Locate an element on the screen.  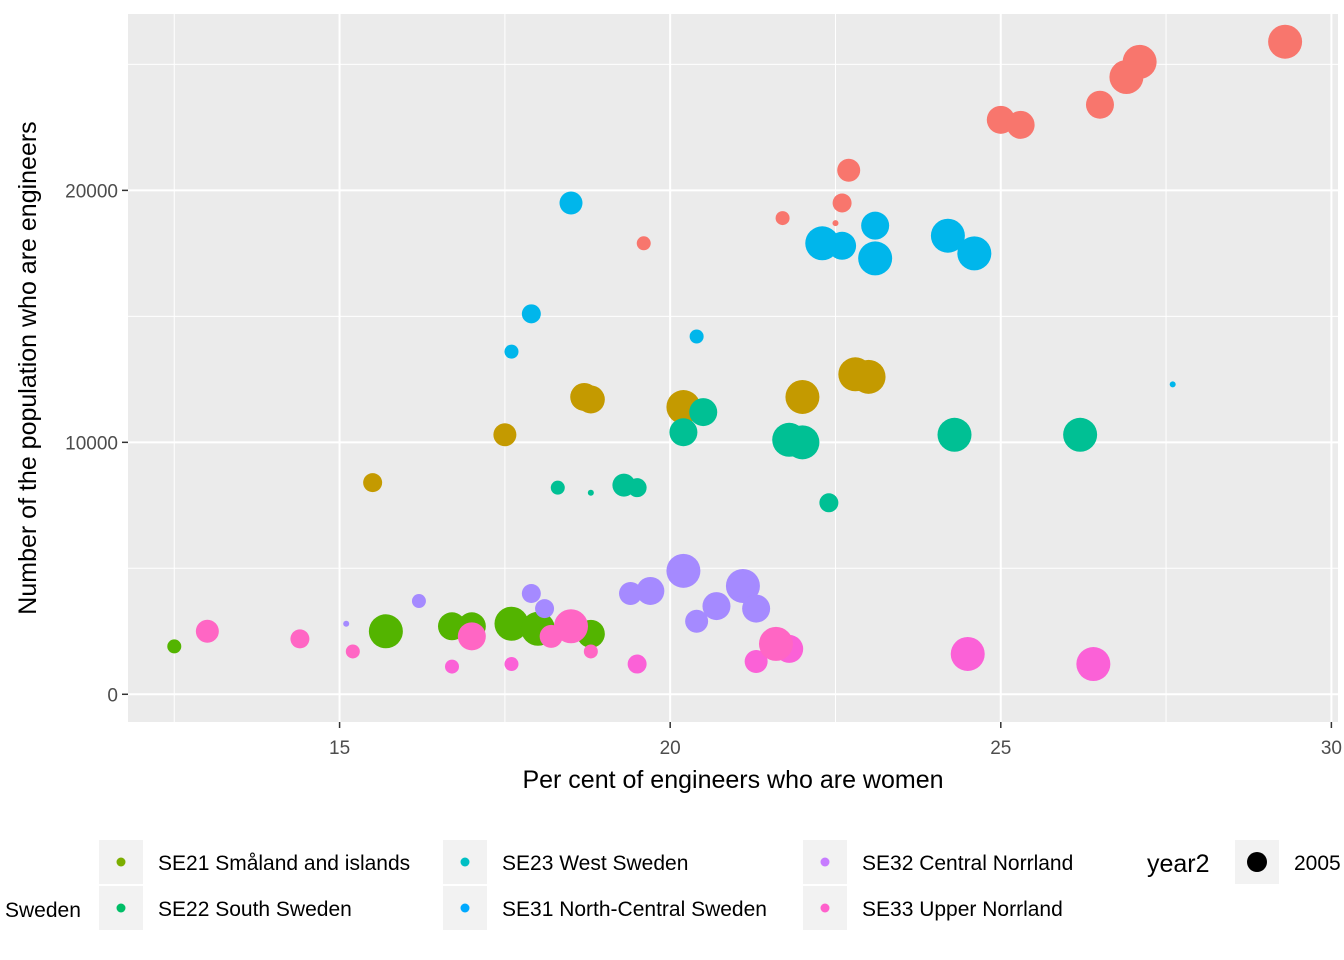
x-tick-label: 30 is located at coordinates (1331, 748).